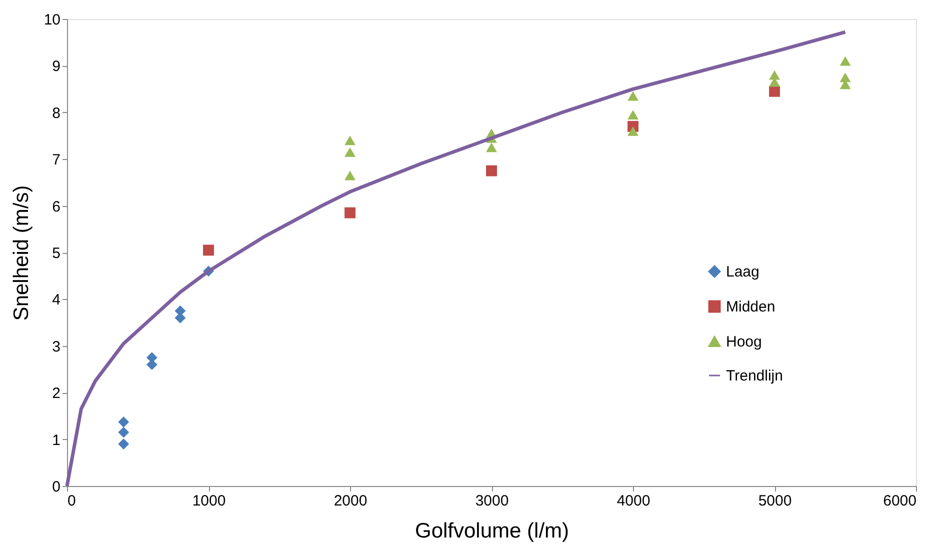  I want to click on x-tick-label: 2000, so click(351, 501).